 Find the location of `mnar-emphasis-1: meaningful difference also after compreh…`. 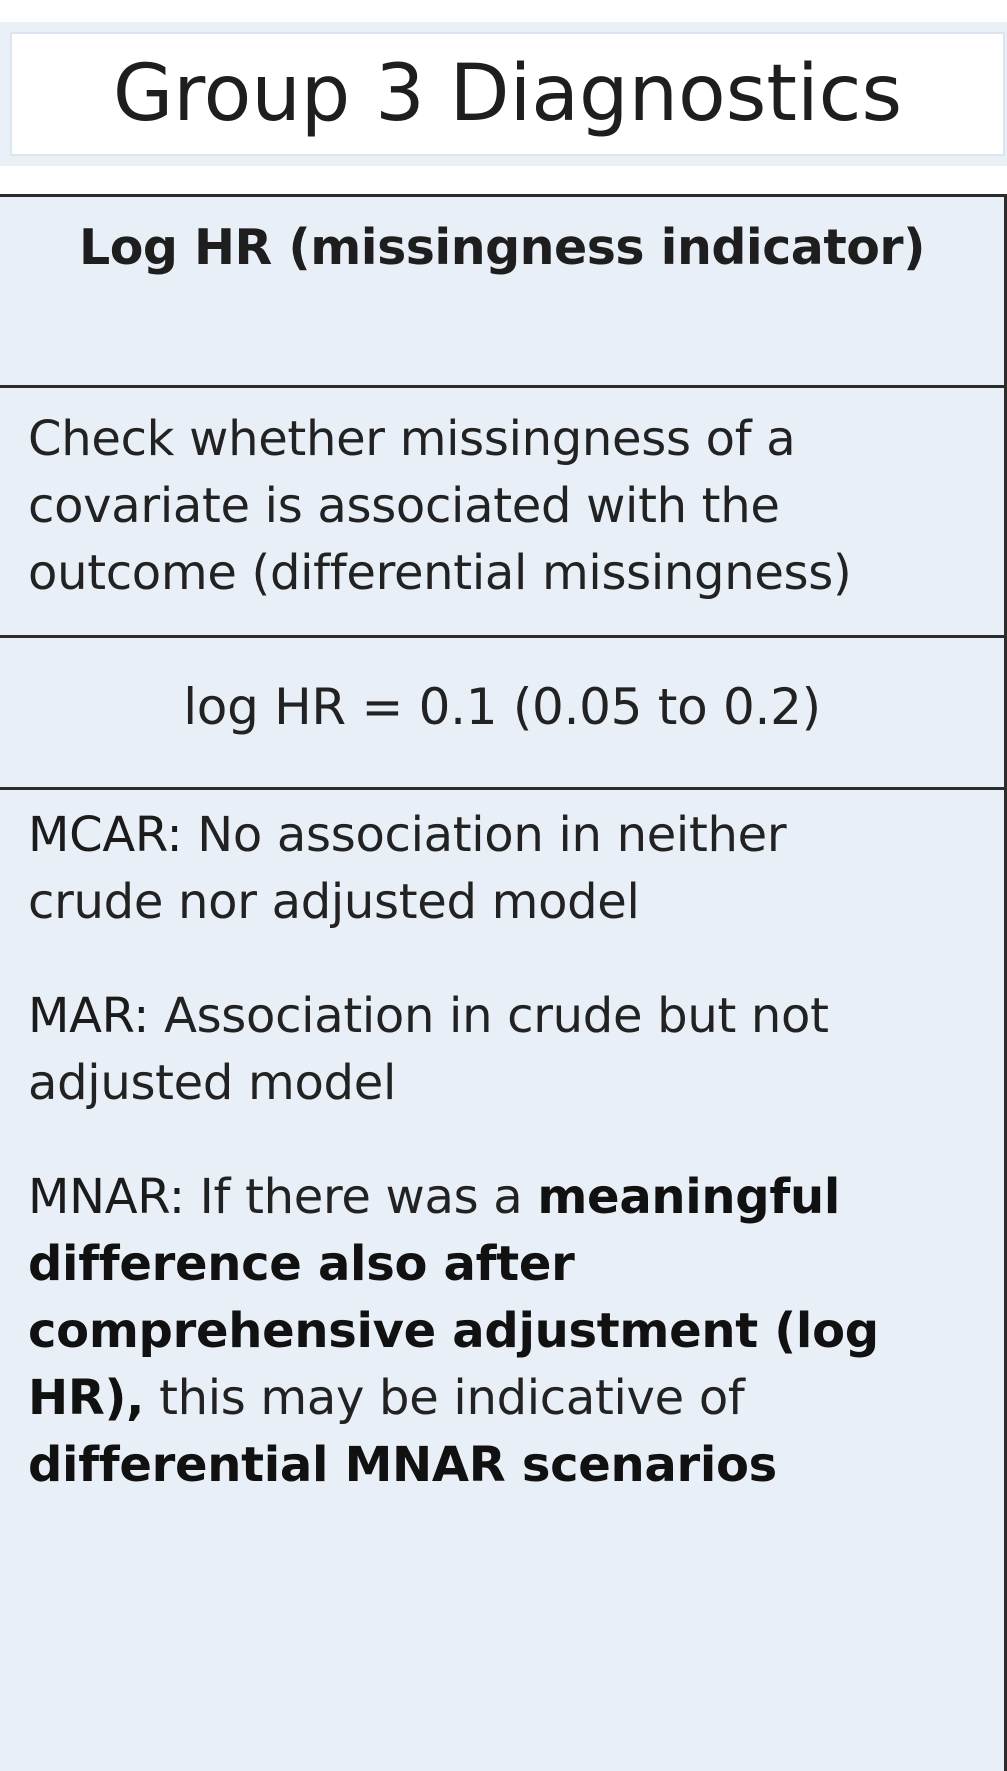

mnar-emphasis-1: meaningful difference also after compreh… is located at coordinates (453, 1297).